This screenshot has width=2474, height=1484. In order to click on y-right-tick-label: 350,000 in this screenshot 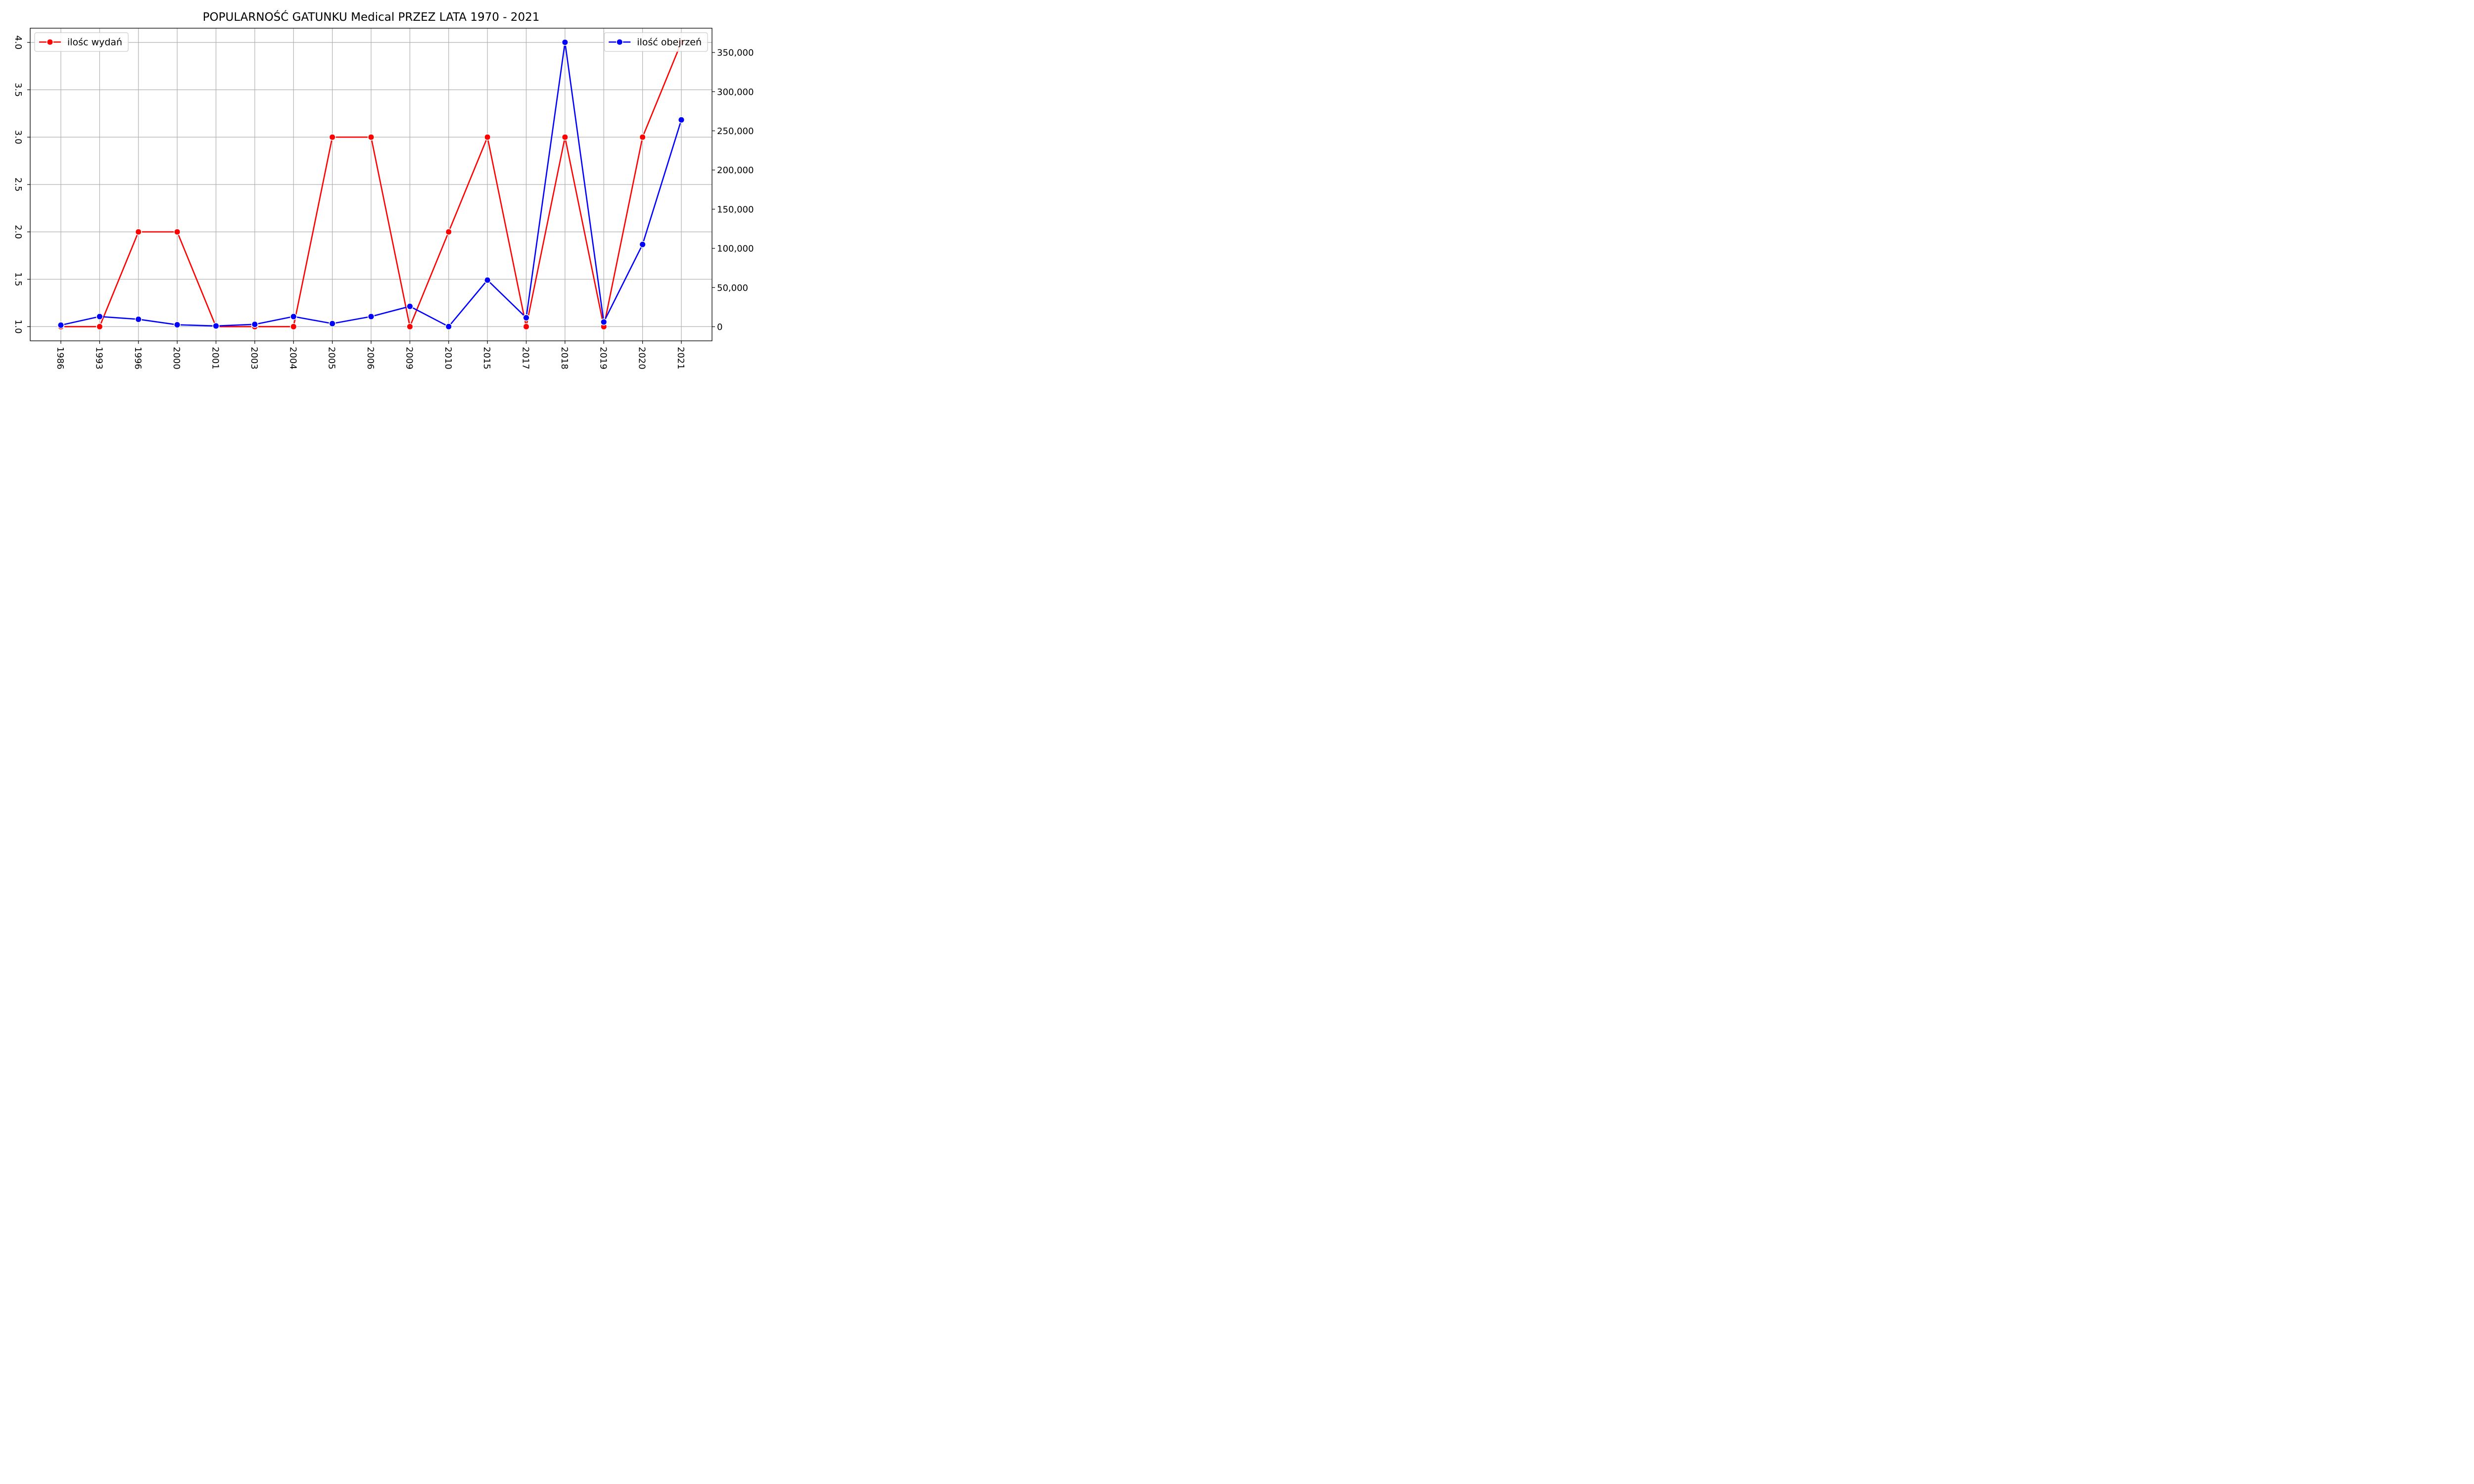, I will do `click(736, 53)`.